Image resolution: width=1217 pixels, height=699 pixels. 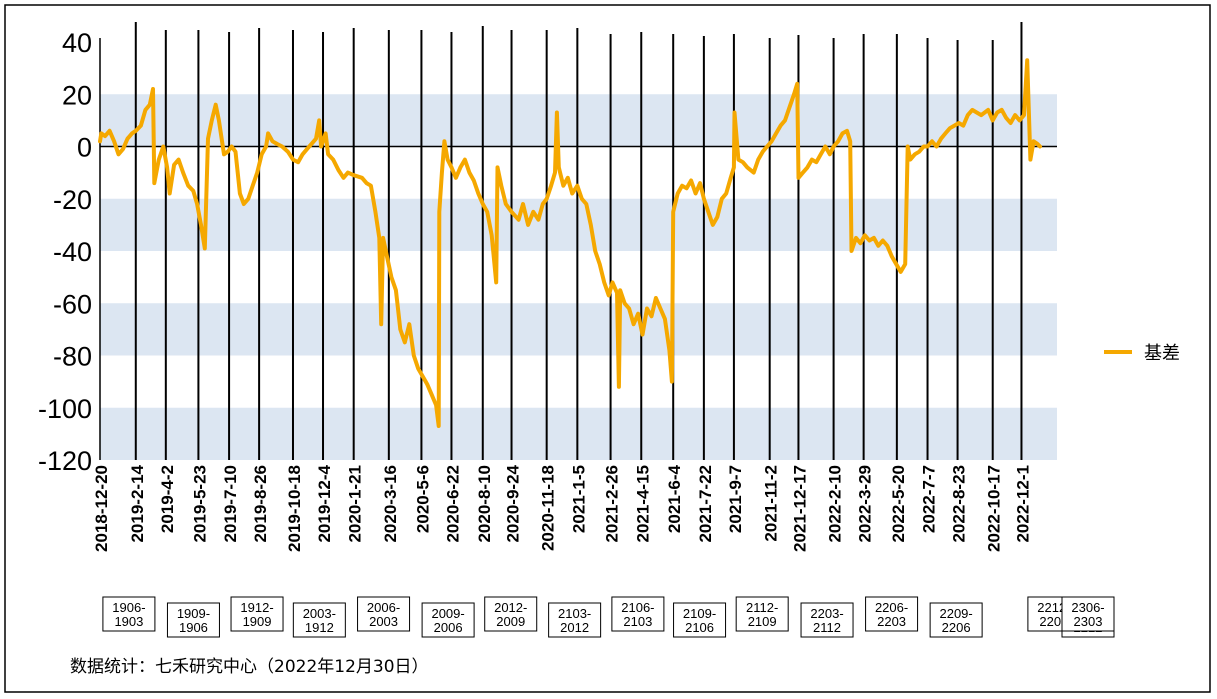 I want to click on contract-label: 2003, so click(x=383, y=621).